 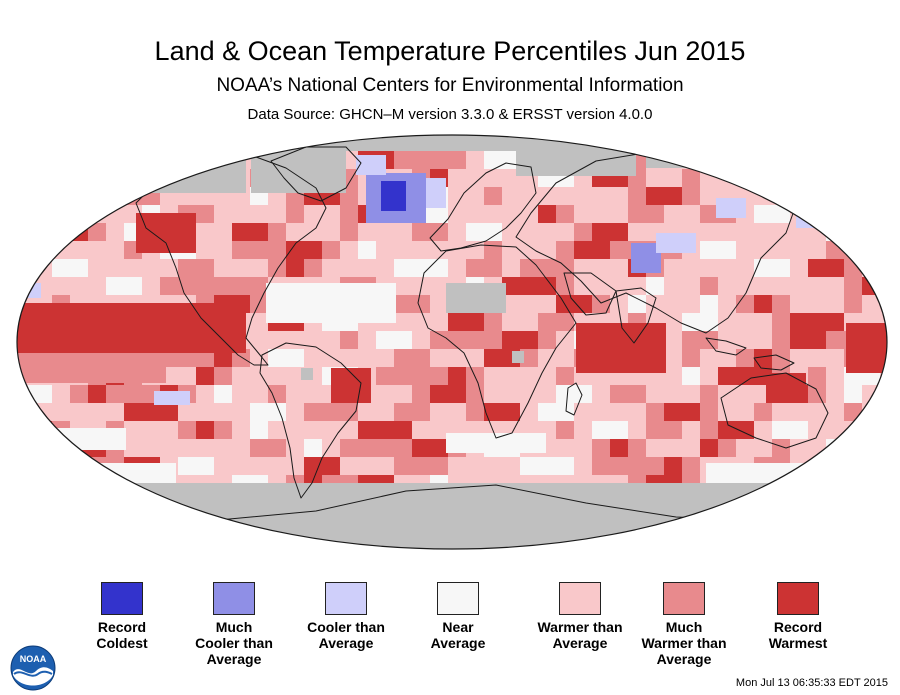 What do you see at coordinates (580, 635) in the screenshot?
I see `legend-label: Warmer than Average` at bounding box center [580, 635].